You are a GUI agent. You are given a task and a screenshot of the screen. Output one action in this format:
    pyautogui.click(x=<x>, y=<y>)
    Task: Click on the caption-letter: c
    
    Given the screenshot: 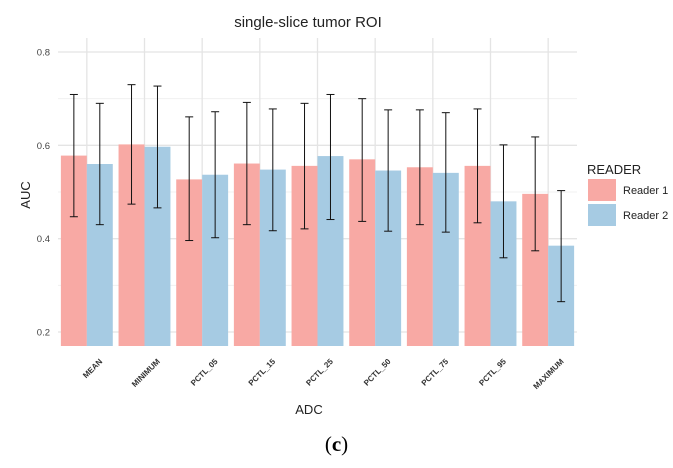 What is the action you would take?
    pyautogui.click(x=336, y=444)
    